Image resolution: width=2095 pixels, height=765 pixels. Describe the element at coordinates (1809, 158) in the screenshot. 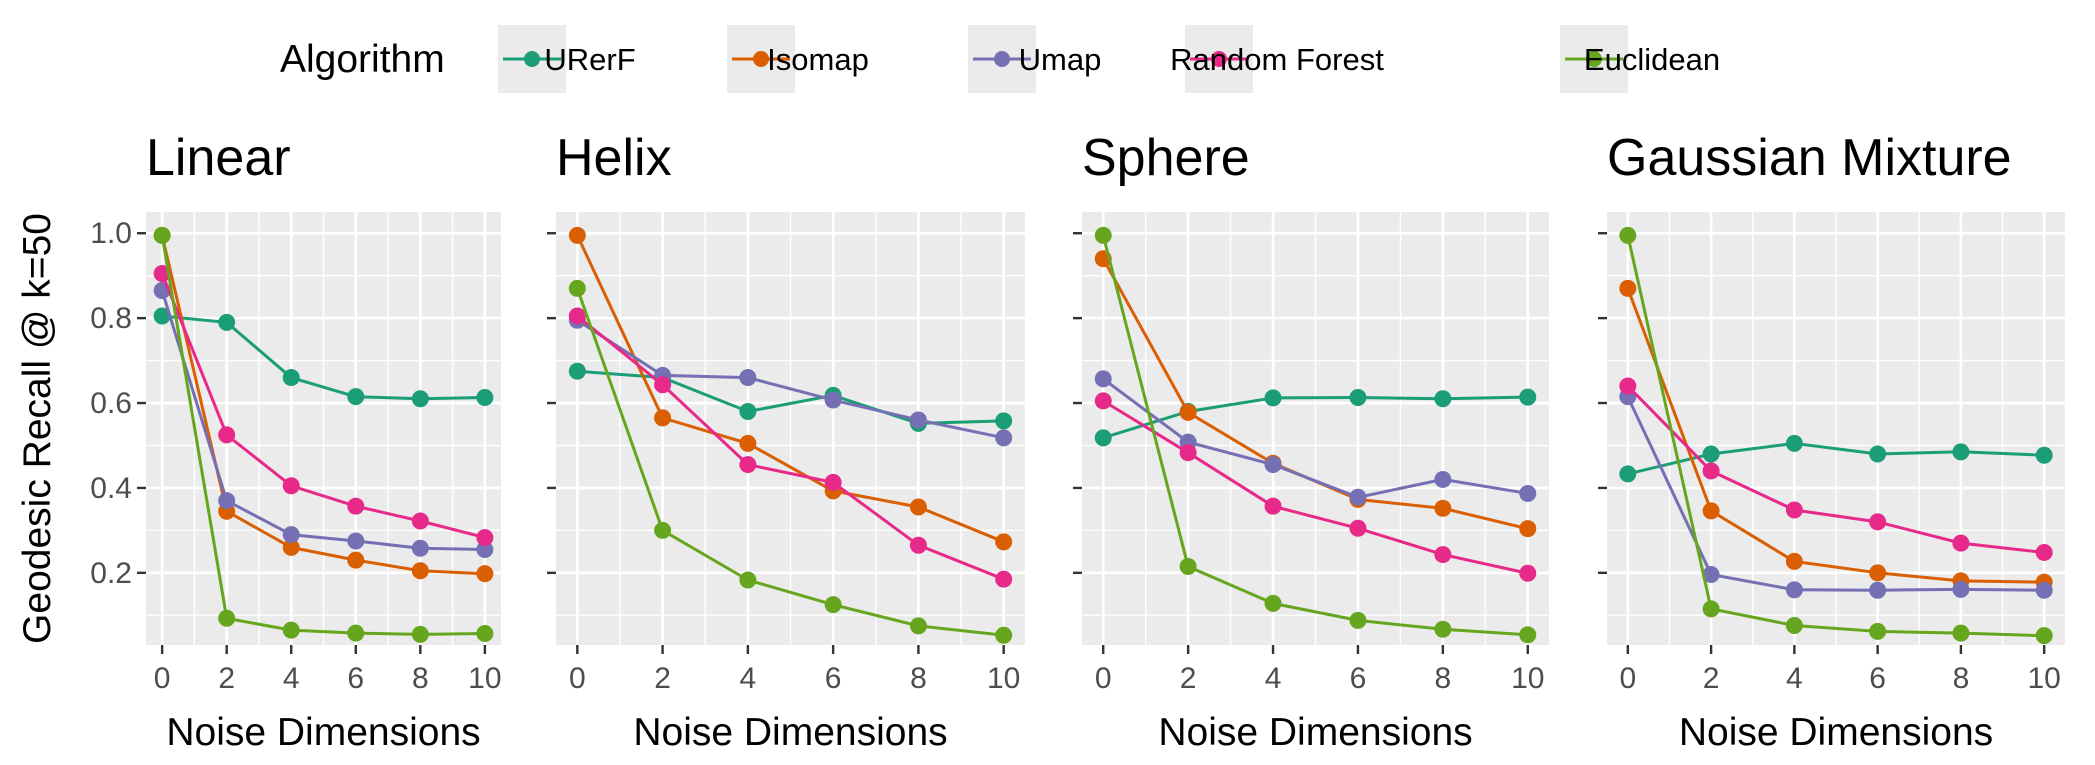

I see `facet-title: Gaussian Mixture` at that location.